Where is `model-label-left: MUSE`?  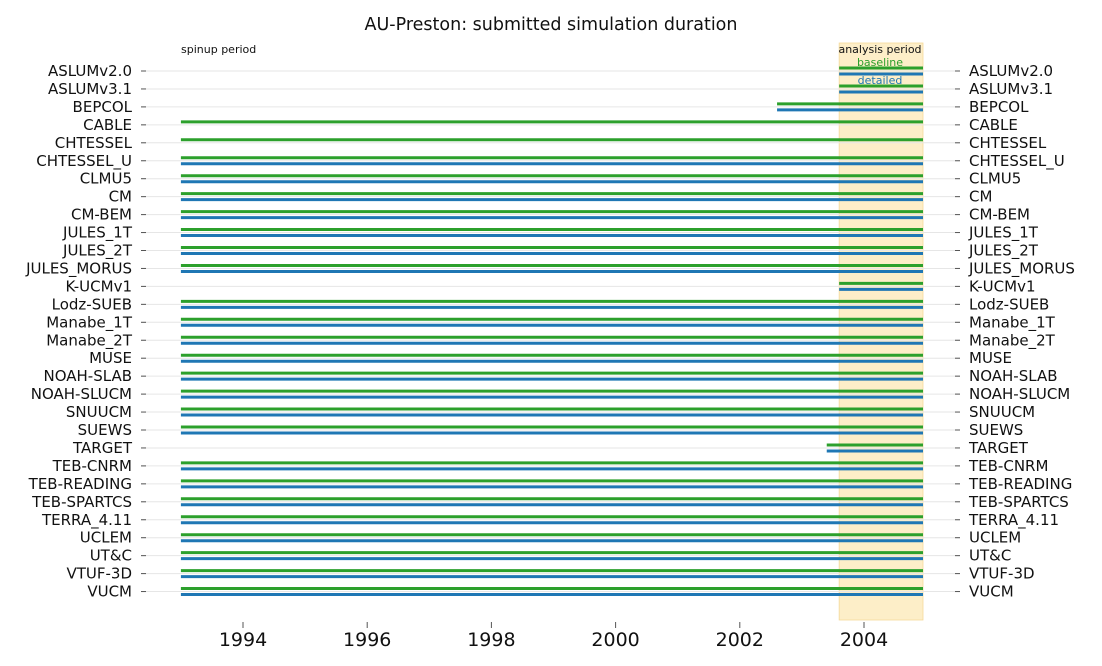 model-label-left: MUSE is located at coordinates (110, 358).